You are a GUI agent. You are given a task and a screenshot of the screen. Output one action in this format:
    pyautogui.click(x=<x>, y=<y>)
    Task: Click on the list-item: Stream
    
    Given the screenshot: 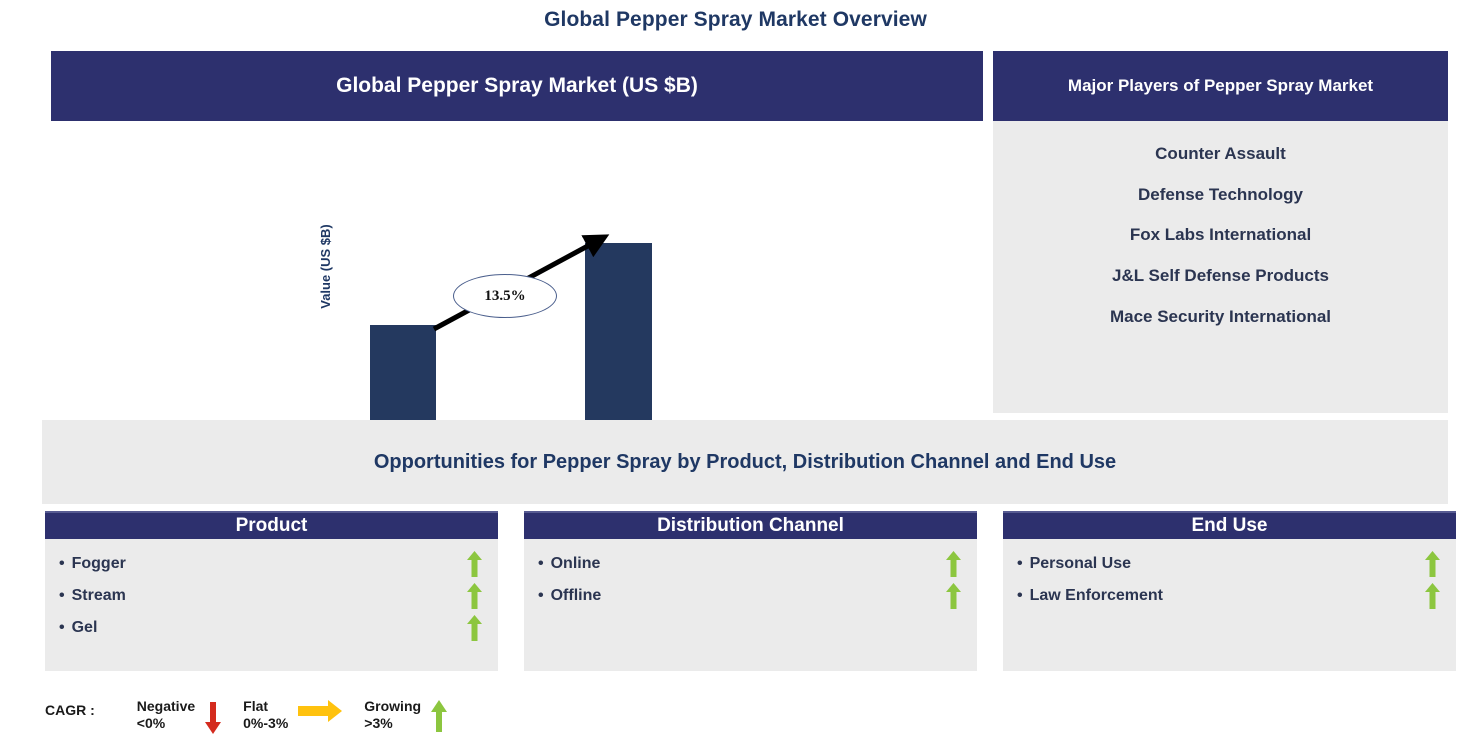 What is the action you would take?
    pyautogui.click(x=270, y=596)
    